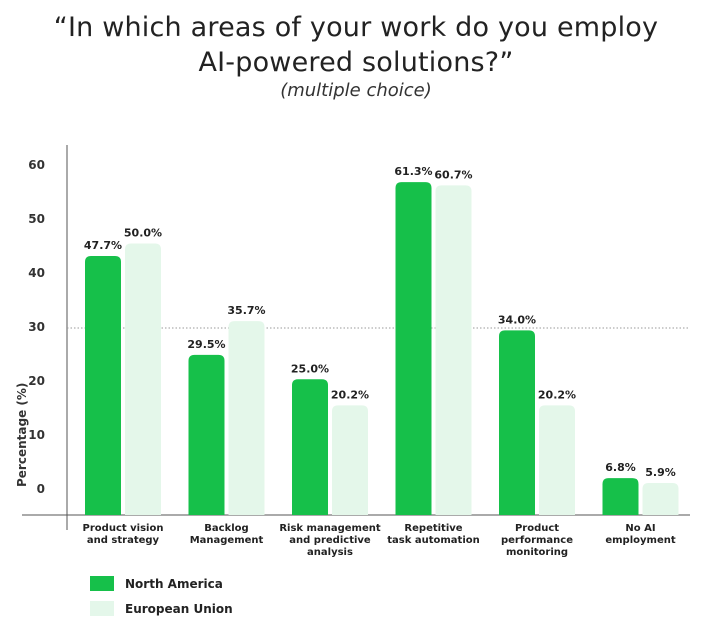 The width and height of the screenshot is (712, 623). Describe the element at coordinates (310, 368) in the screenshot. I see `data-label: 25.0%` at that location.